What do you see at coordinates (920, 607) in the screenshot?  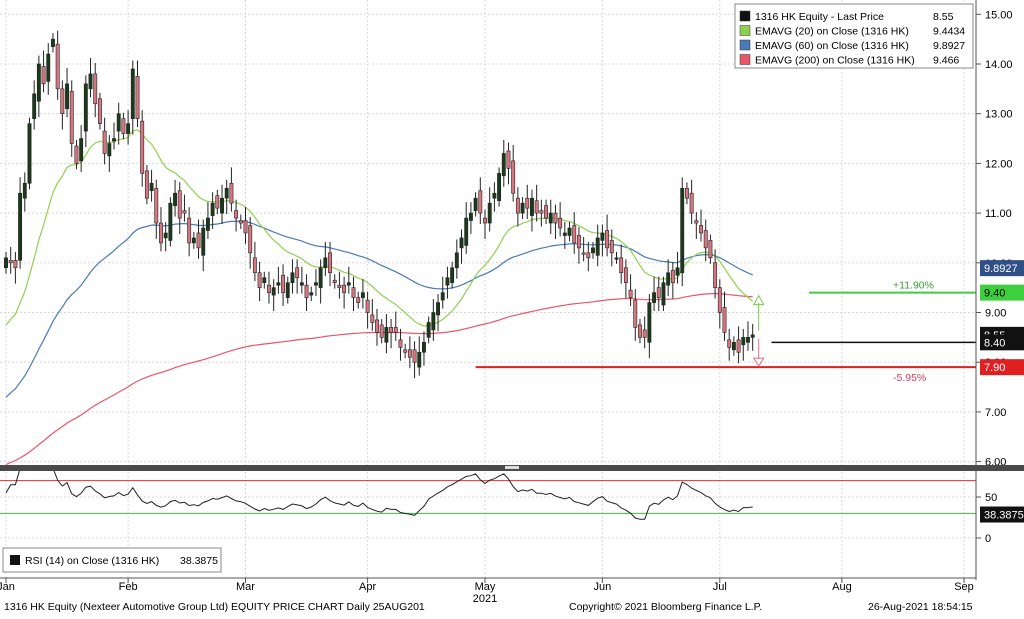 I see `footer-timestamp: 26-Aug-2021 18:54:15` at bounding box center [920, 607].